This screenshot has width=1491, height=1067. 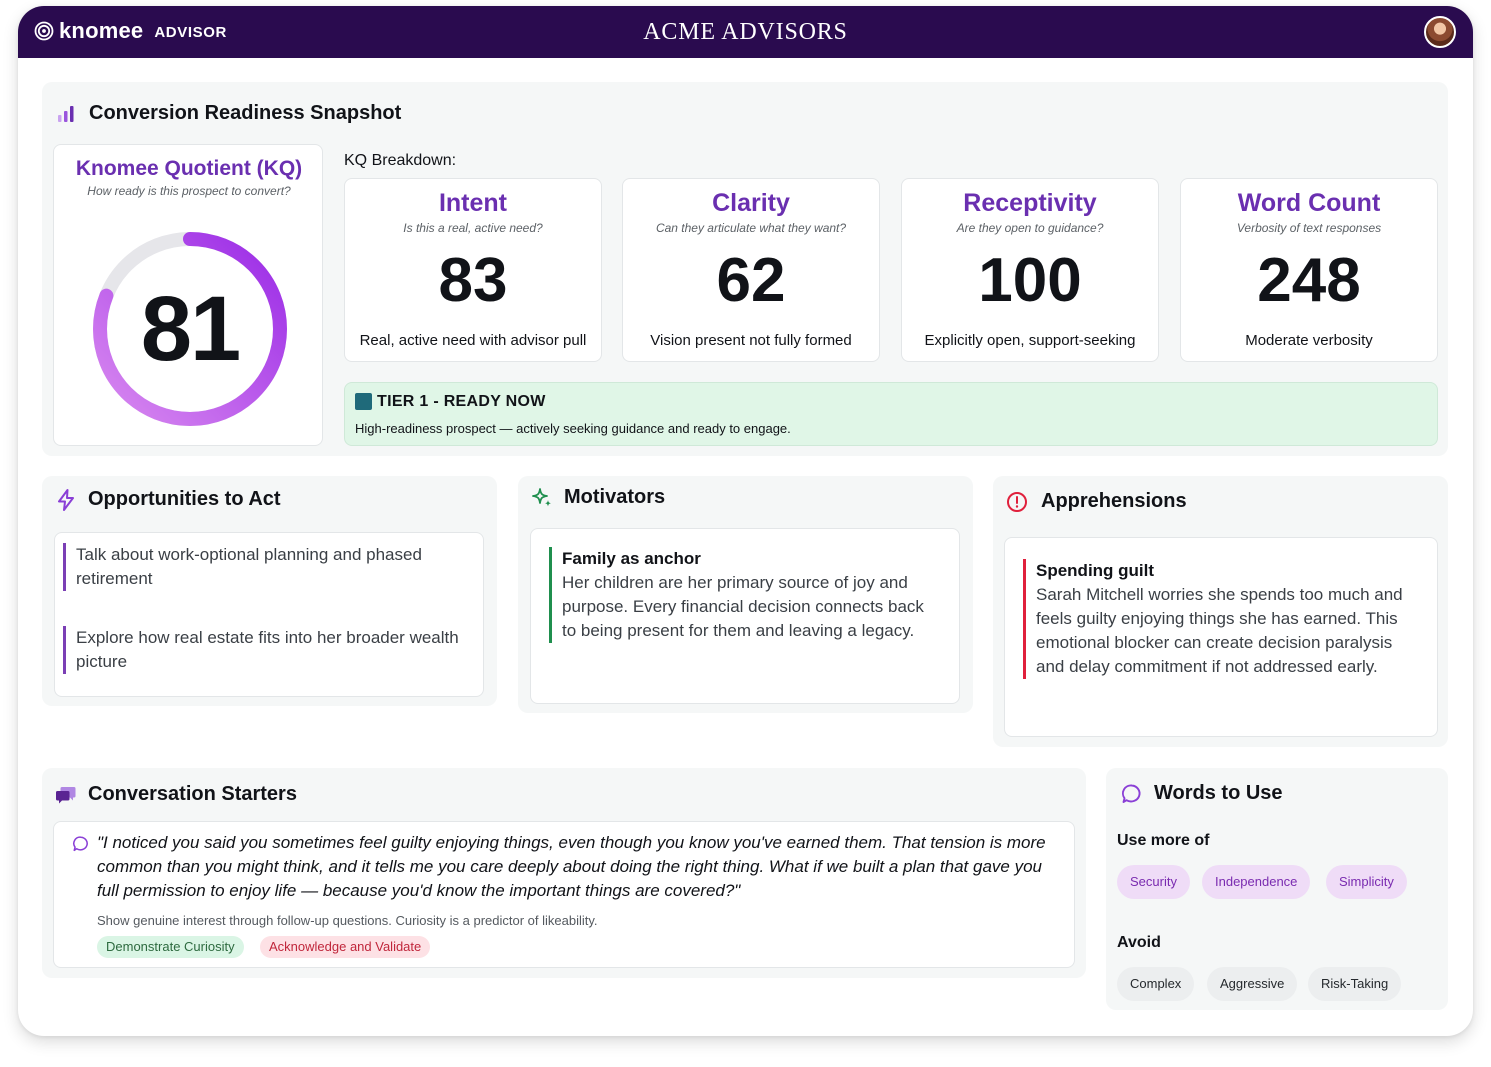 I want to click on metric-desc: Vision present not fully formed, so click(x=751, y=340).